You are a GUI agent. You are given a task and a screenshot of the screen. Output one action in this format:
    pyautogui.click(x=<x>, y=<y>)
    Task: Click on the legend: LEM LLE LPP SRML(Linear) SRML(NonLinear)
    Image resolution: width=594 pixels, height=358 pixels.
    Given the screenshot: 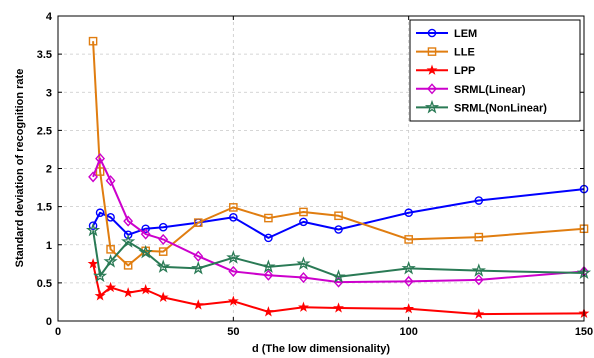 What is the action you would take?
    pyautogui.click(x=495, y=70)
    